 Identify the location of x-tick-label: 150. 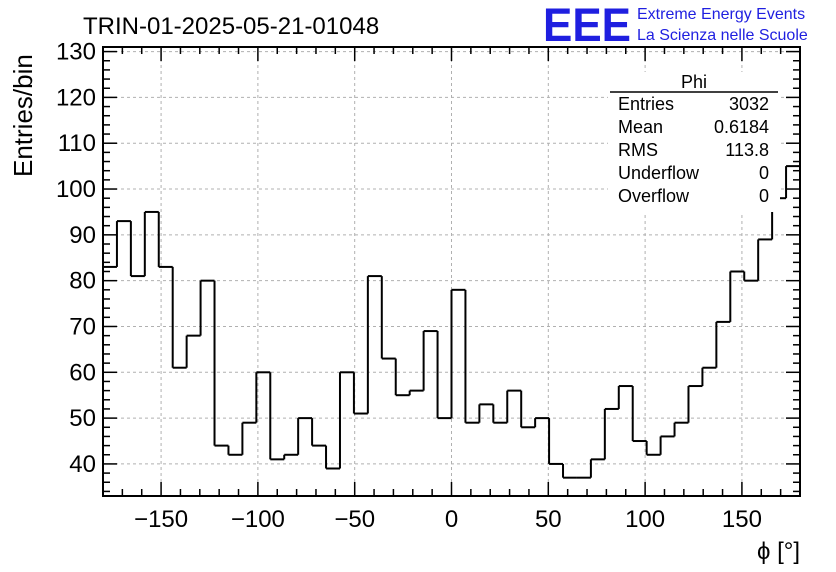
(742, 519).